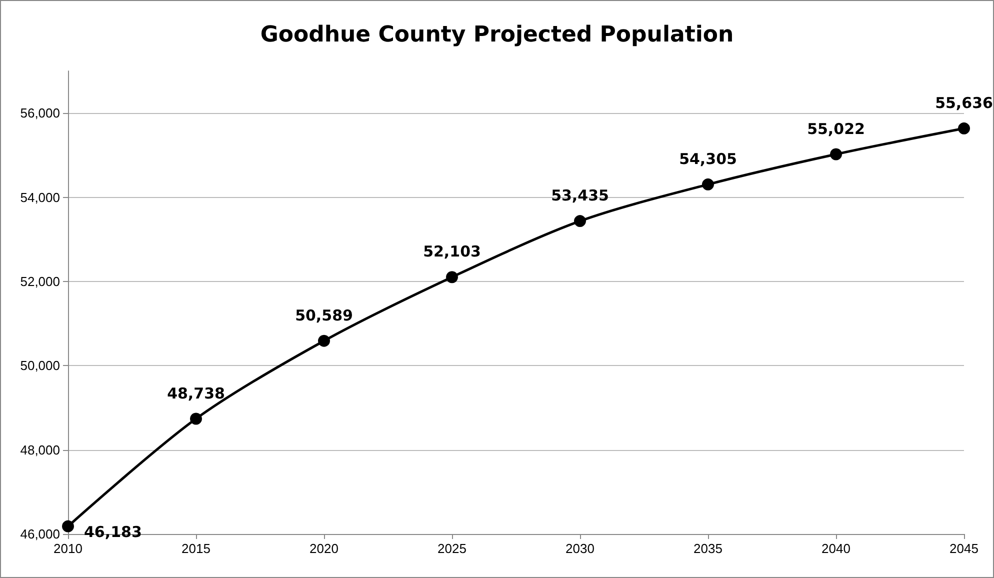  What do you see at coordinates (964, 103) in the screenshot?
I see `data-label: 55,636` at bounding box center [964, 103].